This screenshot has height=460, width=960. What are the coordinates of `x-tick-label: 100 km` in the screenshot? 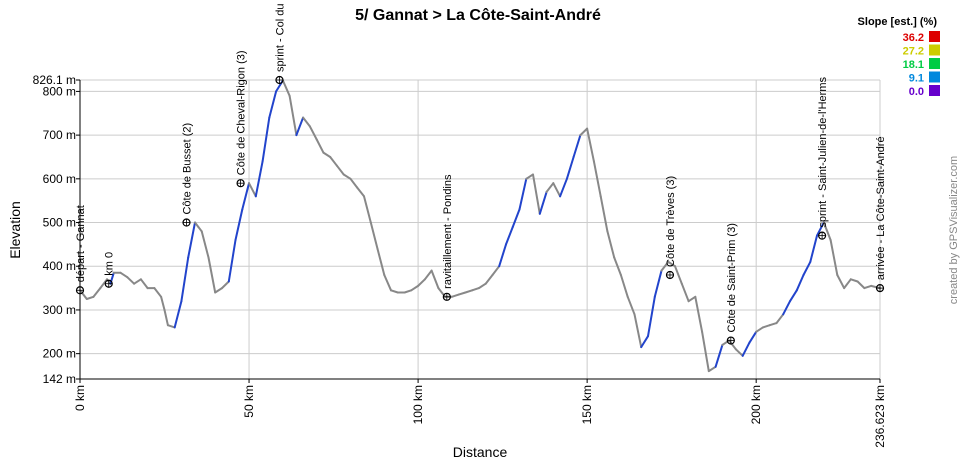 It's located at (418, 404).